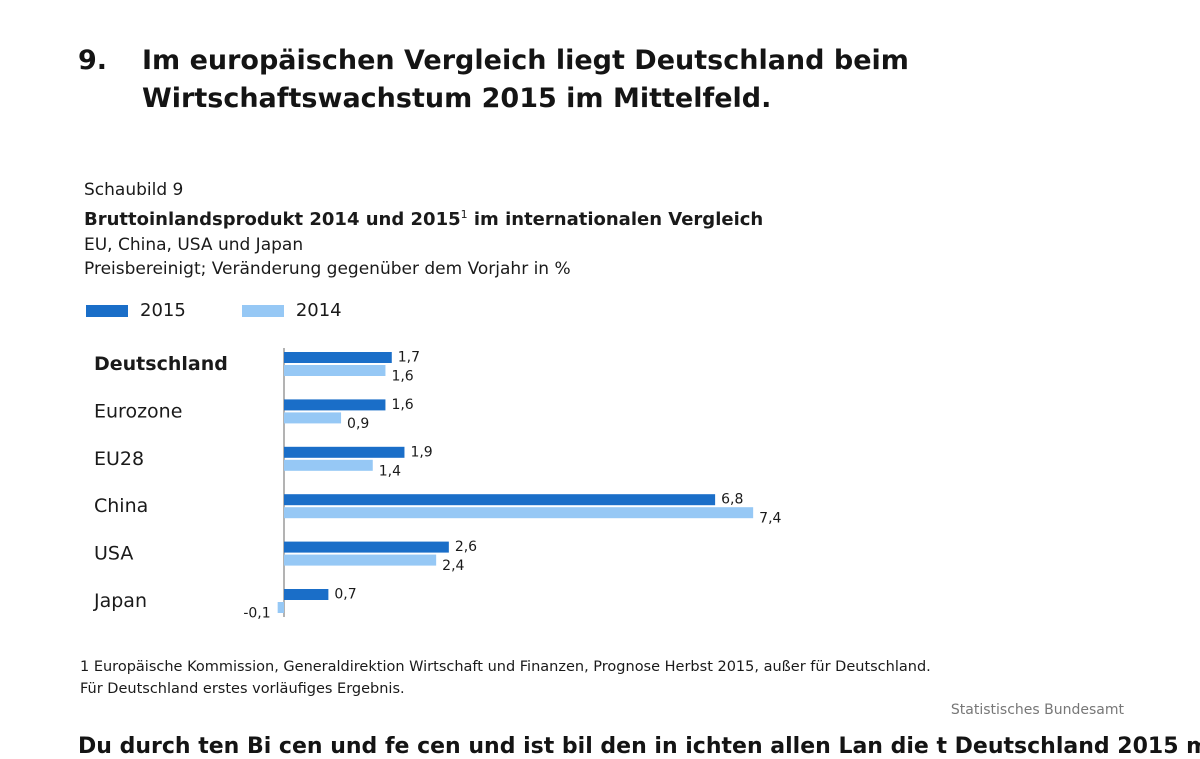 This screenshot has width=1200, height=759. I want to click on bar-2015-japan, so click(306, 594).